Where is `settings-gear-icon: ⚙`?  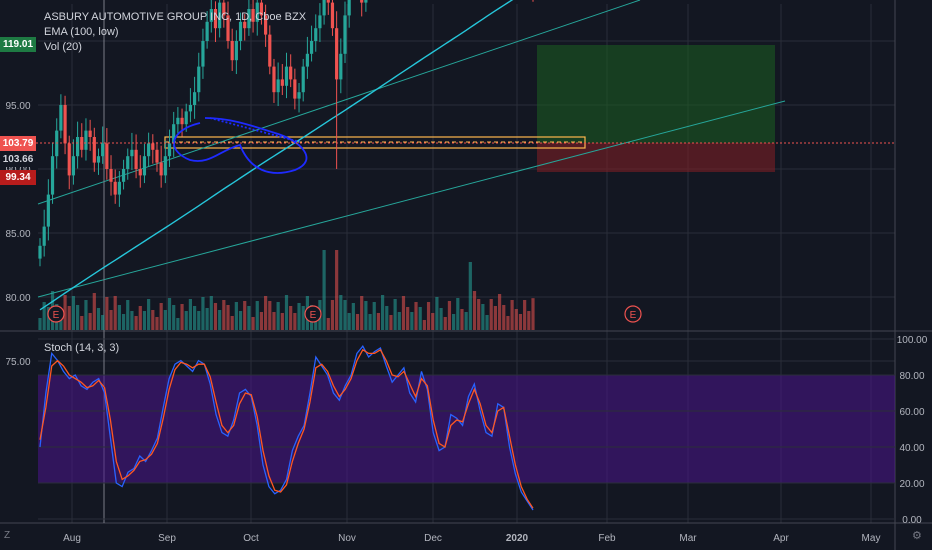 settings-gear-icon: ⚙ is located at coordinates (917, 536).